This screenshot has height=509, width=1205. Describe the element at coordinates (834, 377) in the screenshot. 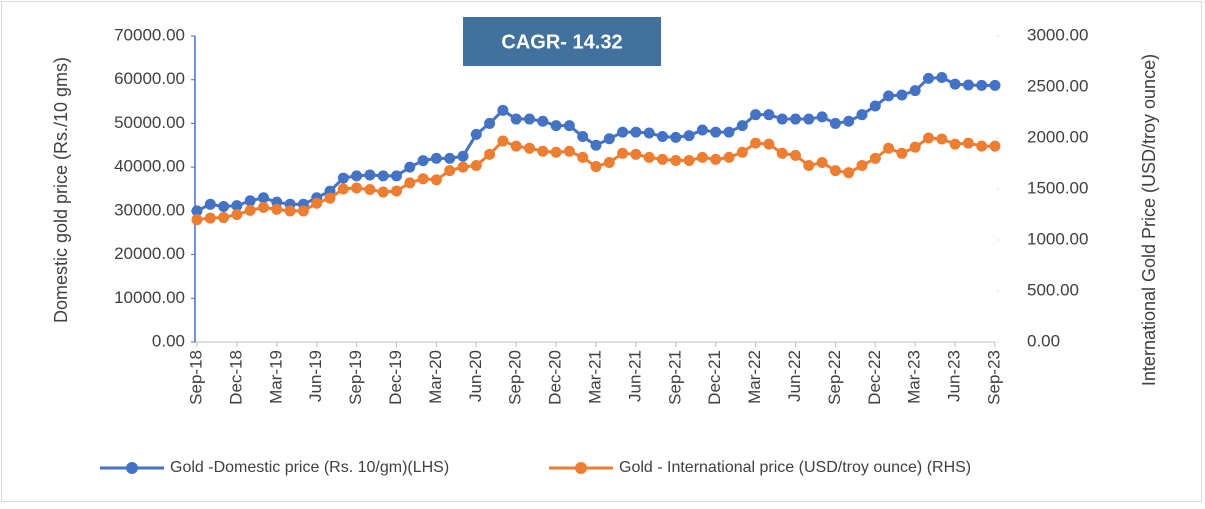

I see `x-tick-label: Sep-22` at that location.